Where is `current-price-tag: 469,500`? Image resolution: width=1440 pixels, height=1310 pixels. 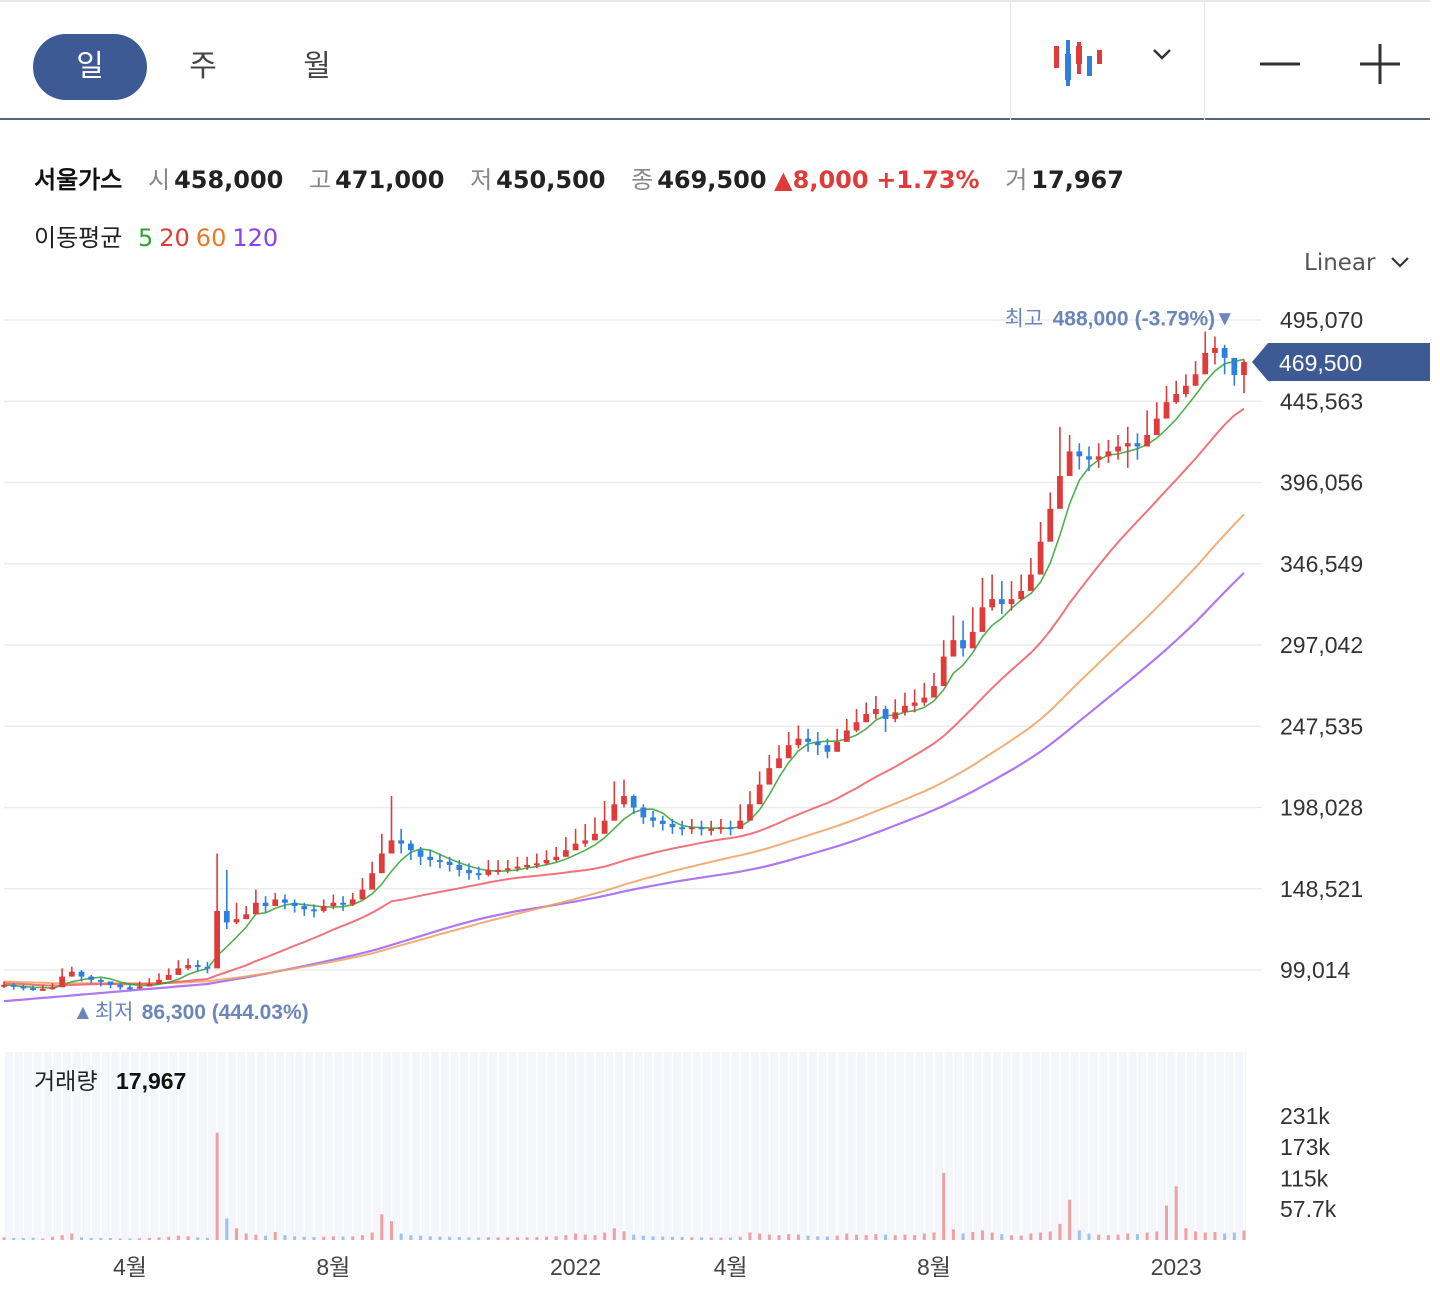
current-price-tag: 469,500 is located at coordinates (1341, 361).